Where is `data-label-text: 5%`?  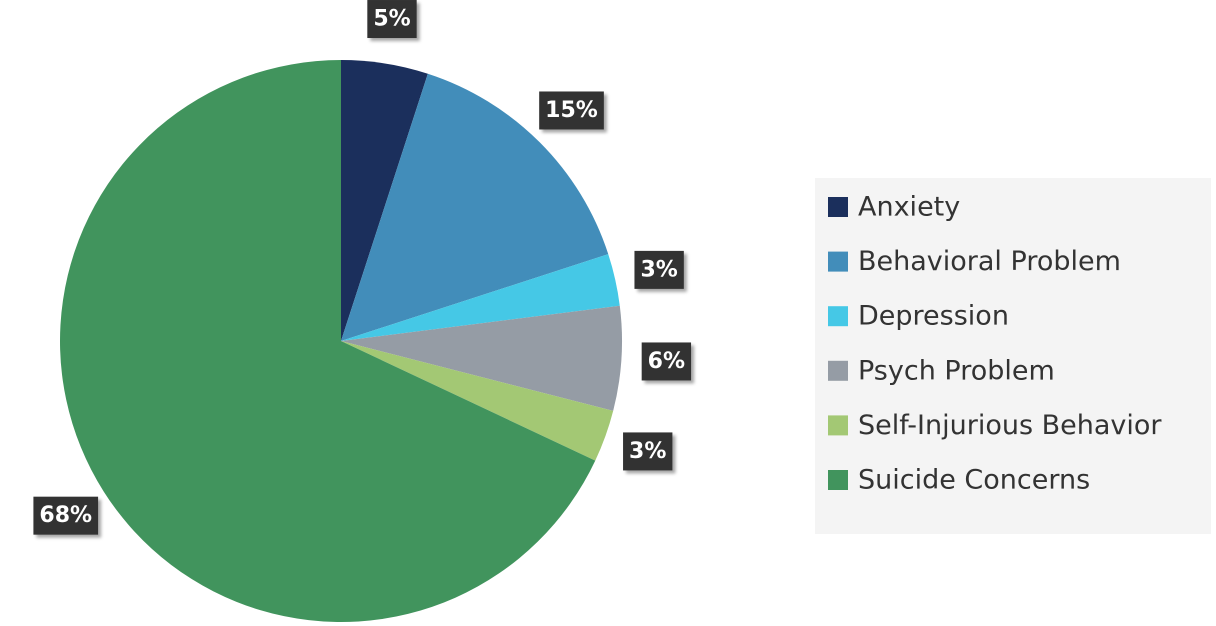 data-label-text: 5% is located at coordinates (391, 19).